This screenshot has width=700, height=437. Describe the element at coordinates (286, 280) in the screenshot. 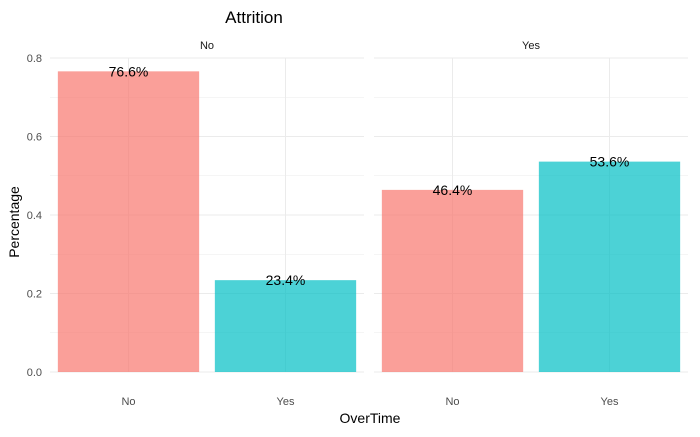

I see `bar-value-label: 23.4%` at that location.